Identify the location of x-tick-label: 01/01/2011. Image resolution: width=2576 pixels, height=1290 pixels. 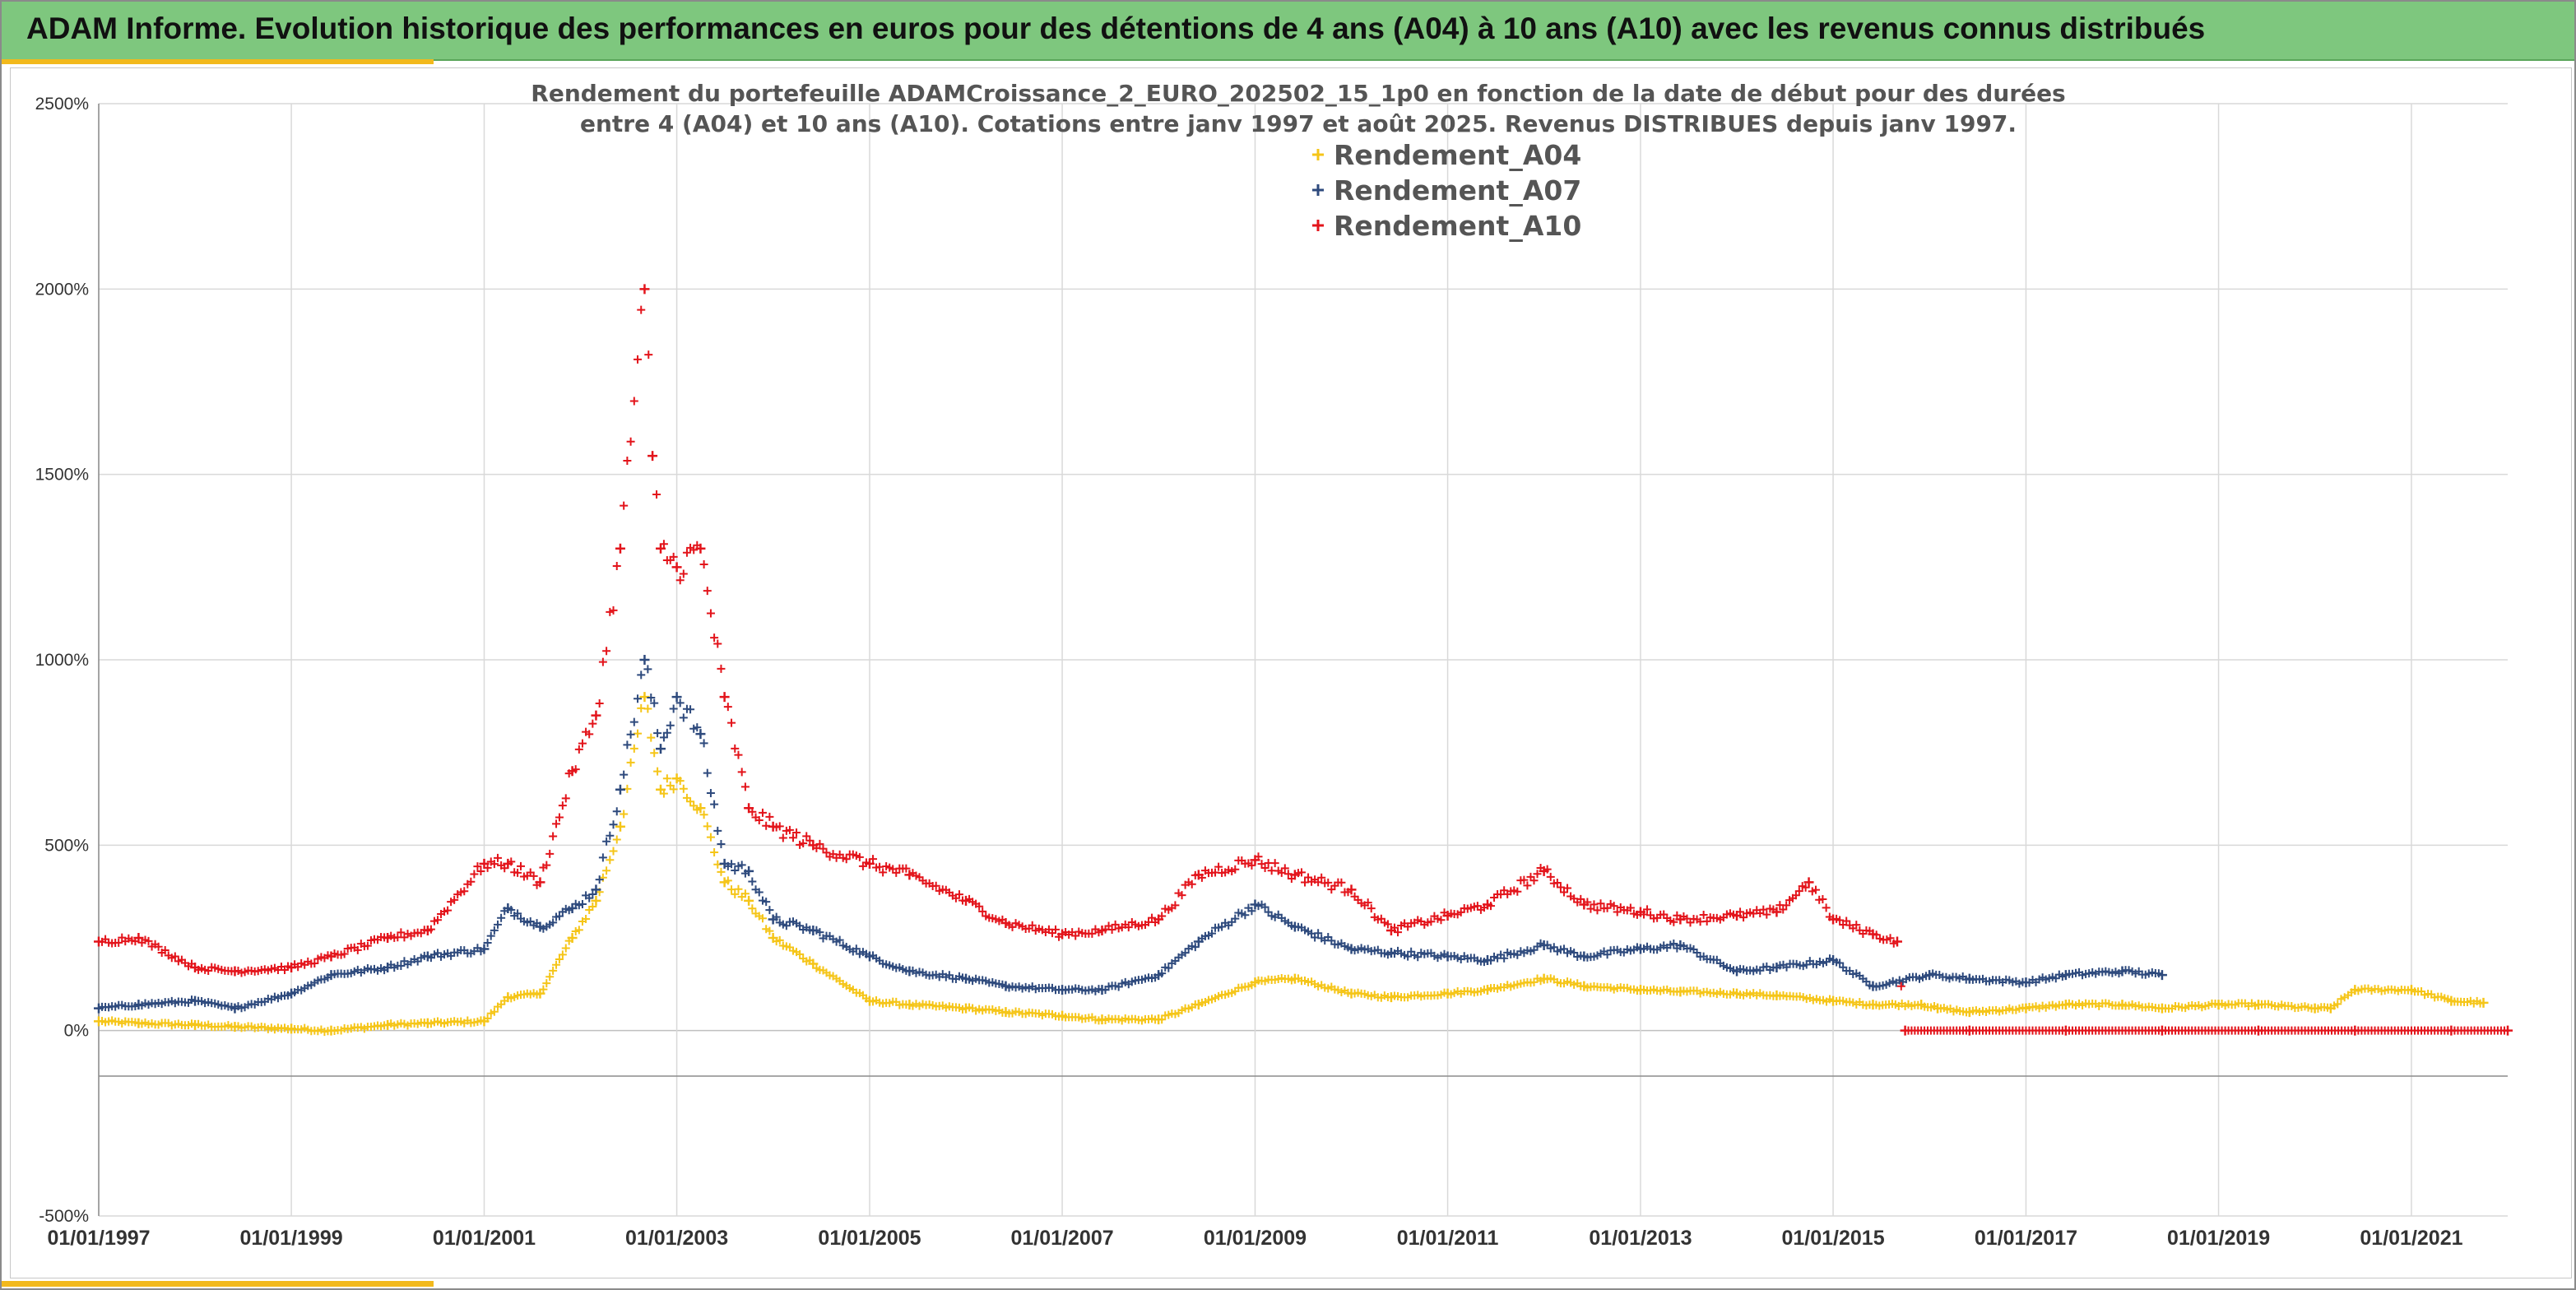
(1448, 1238).